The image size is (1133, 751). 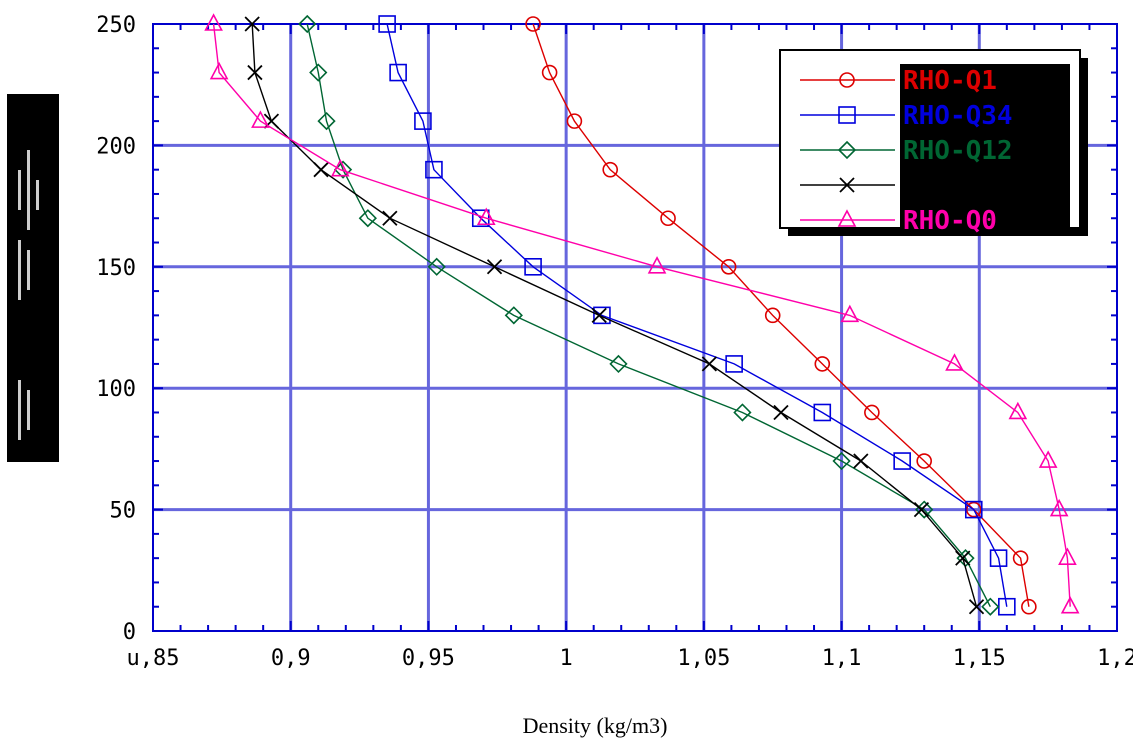 I want to click on legend-entry: RHO-Q0, so click(x=898, y=221).